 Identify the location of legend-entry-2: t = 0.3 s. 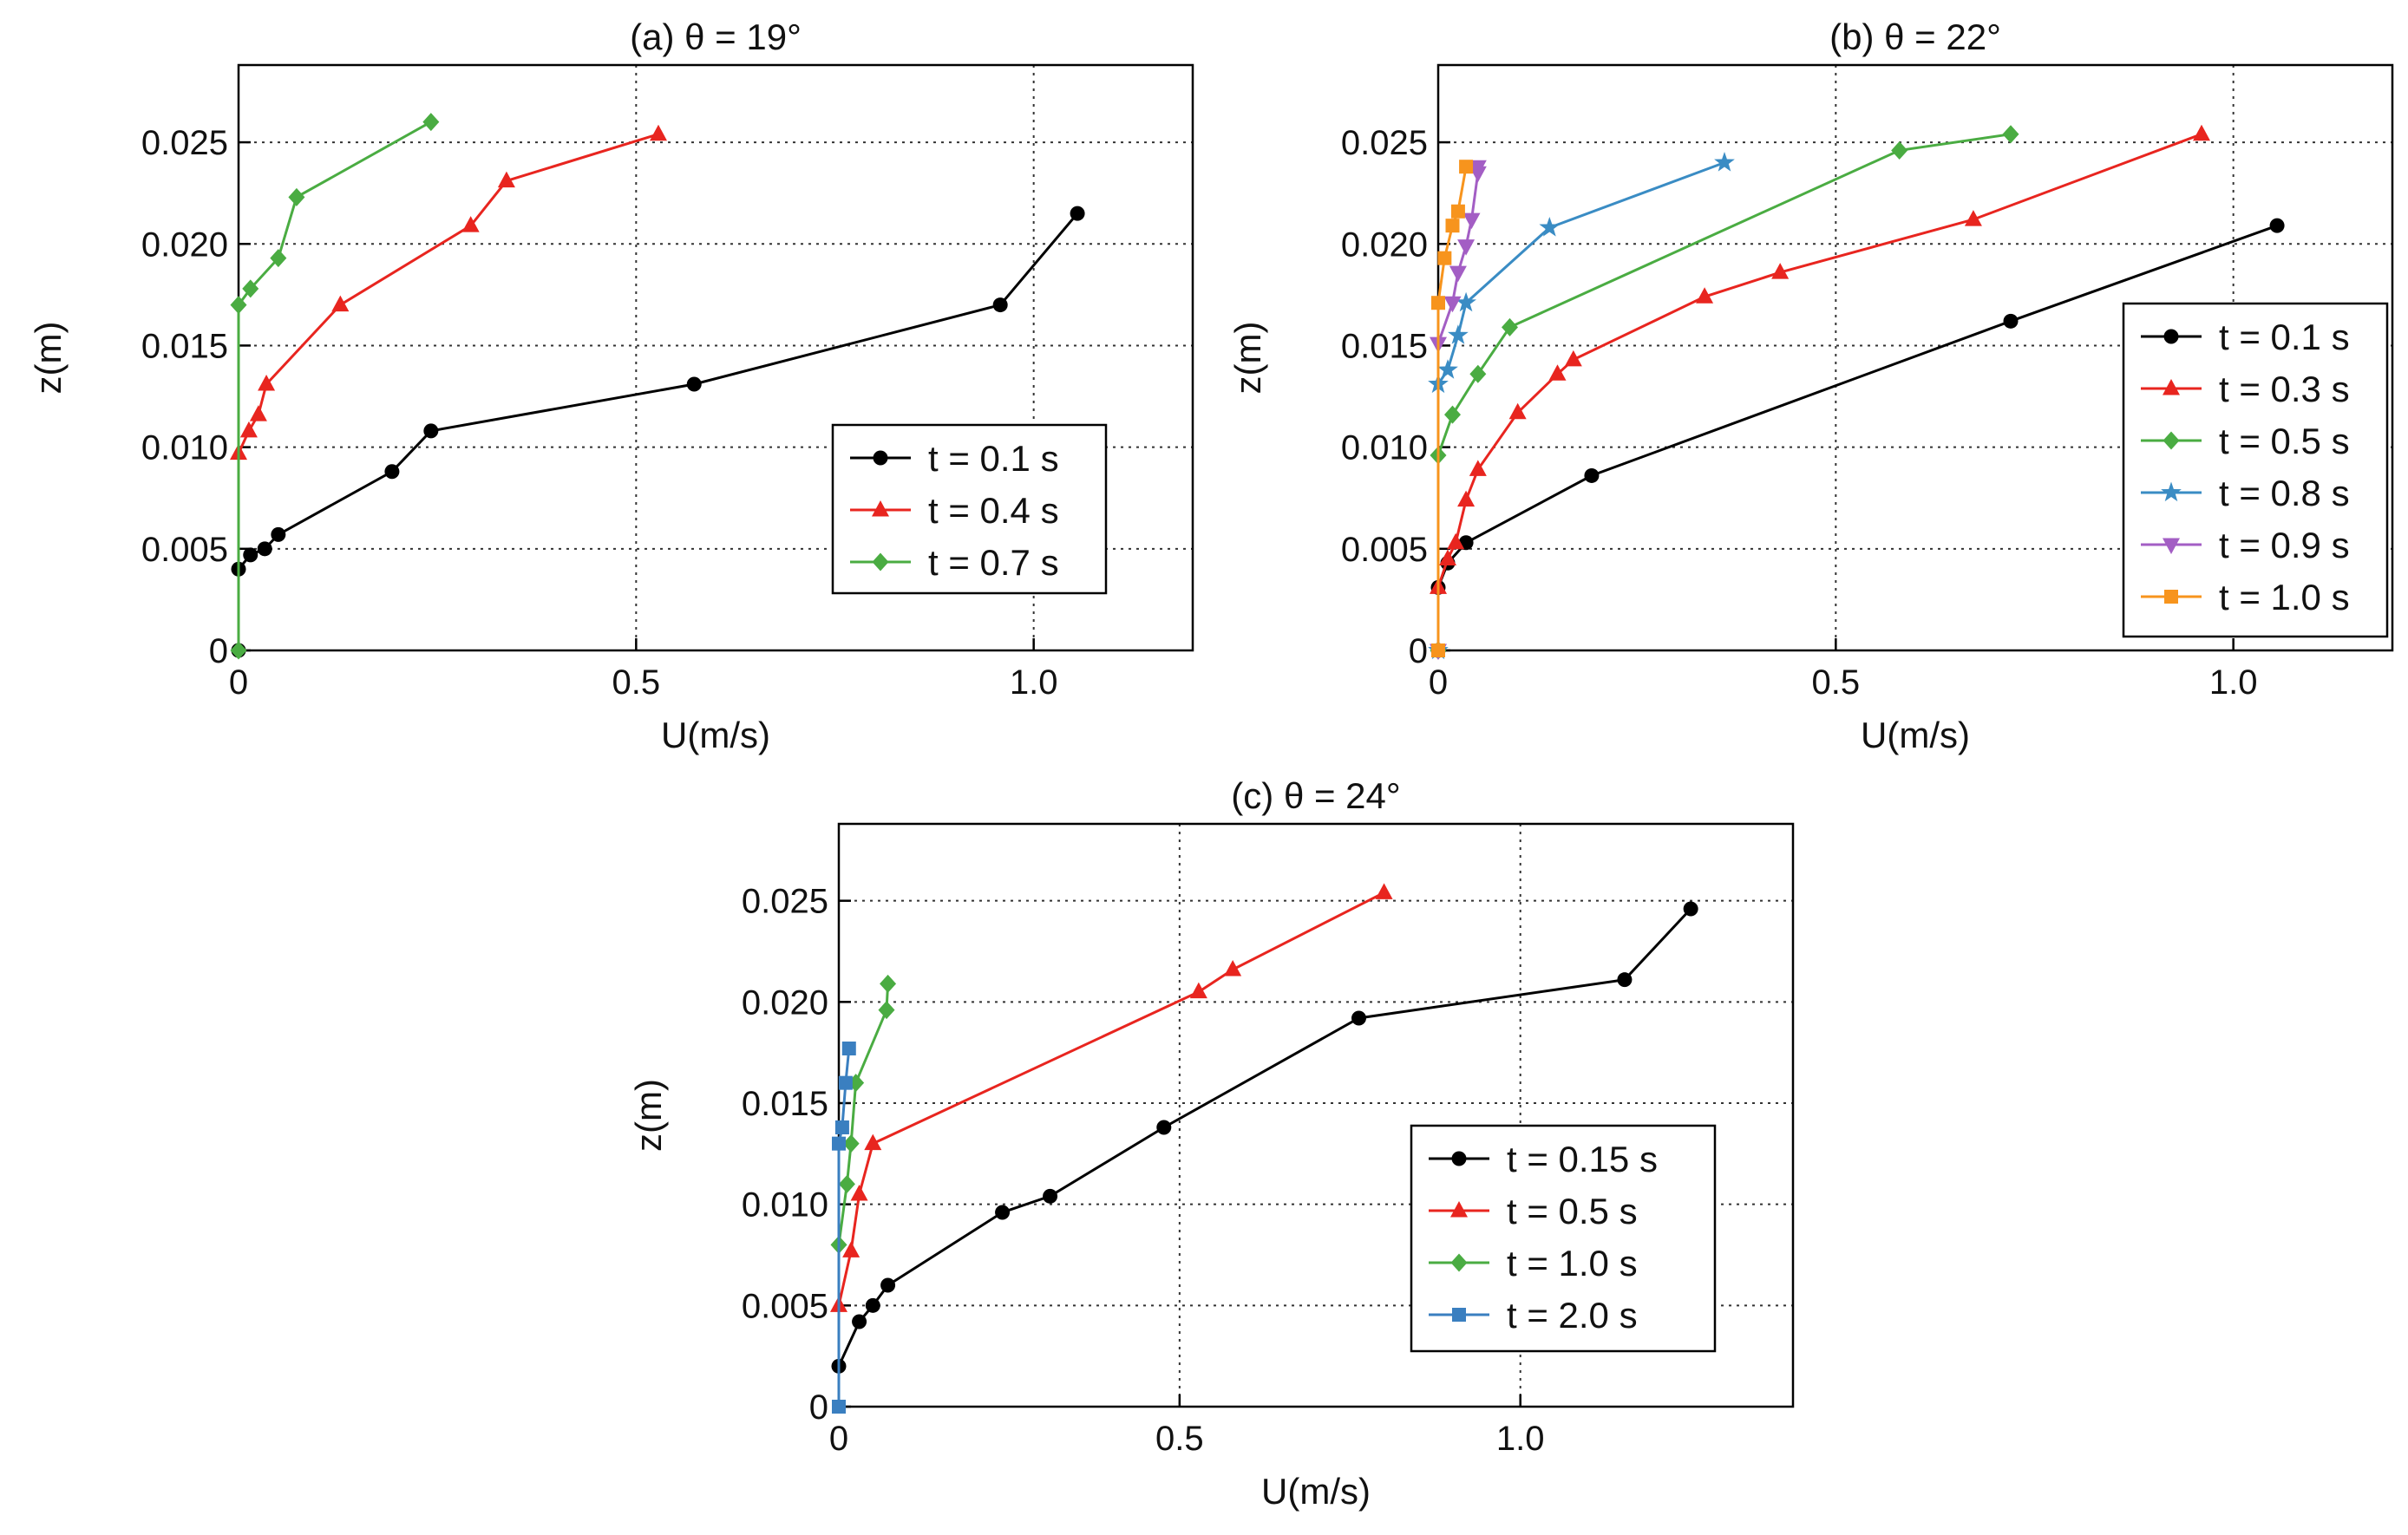
(2245, 389).